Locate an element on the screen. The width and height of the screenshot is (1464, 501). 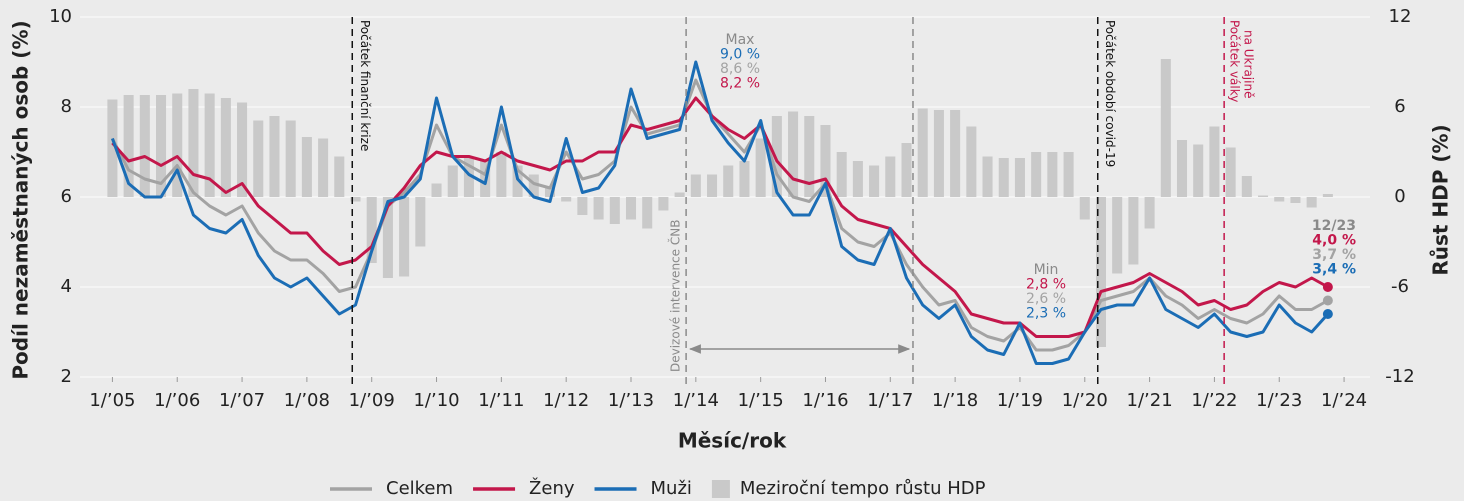
event-label: Devizové intervence ČNB is located at coordinates (675, 296).